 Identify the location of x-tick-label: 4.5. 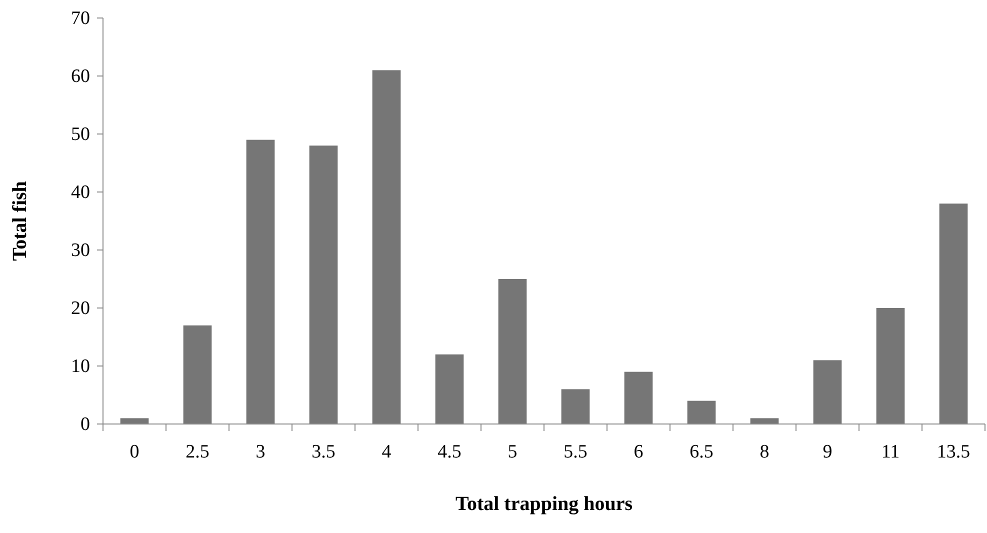
(450, 451).